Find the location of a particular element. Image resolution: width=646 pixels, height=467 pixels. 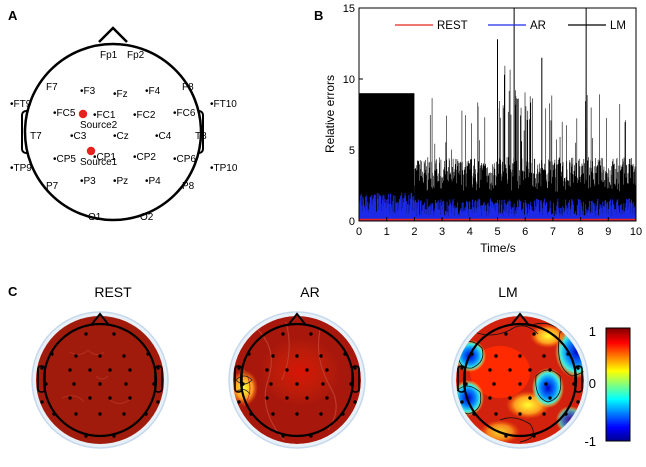

x-tick-label: 6 is located at coordinates (525, 232).